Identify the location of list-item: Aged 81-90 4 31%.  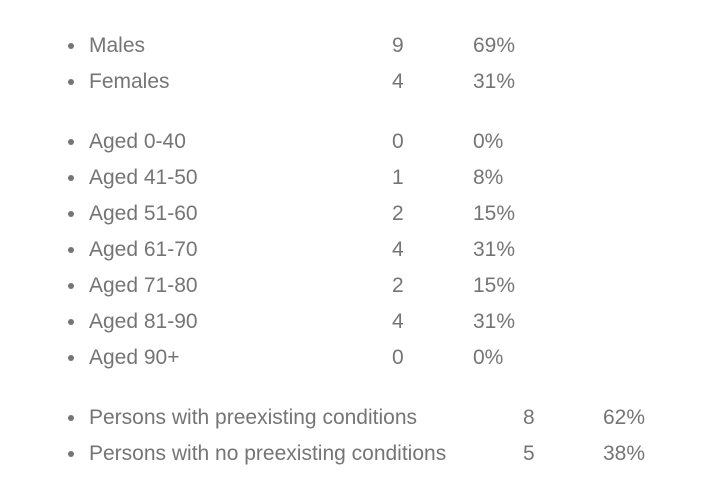
(352, 322).